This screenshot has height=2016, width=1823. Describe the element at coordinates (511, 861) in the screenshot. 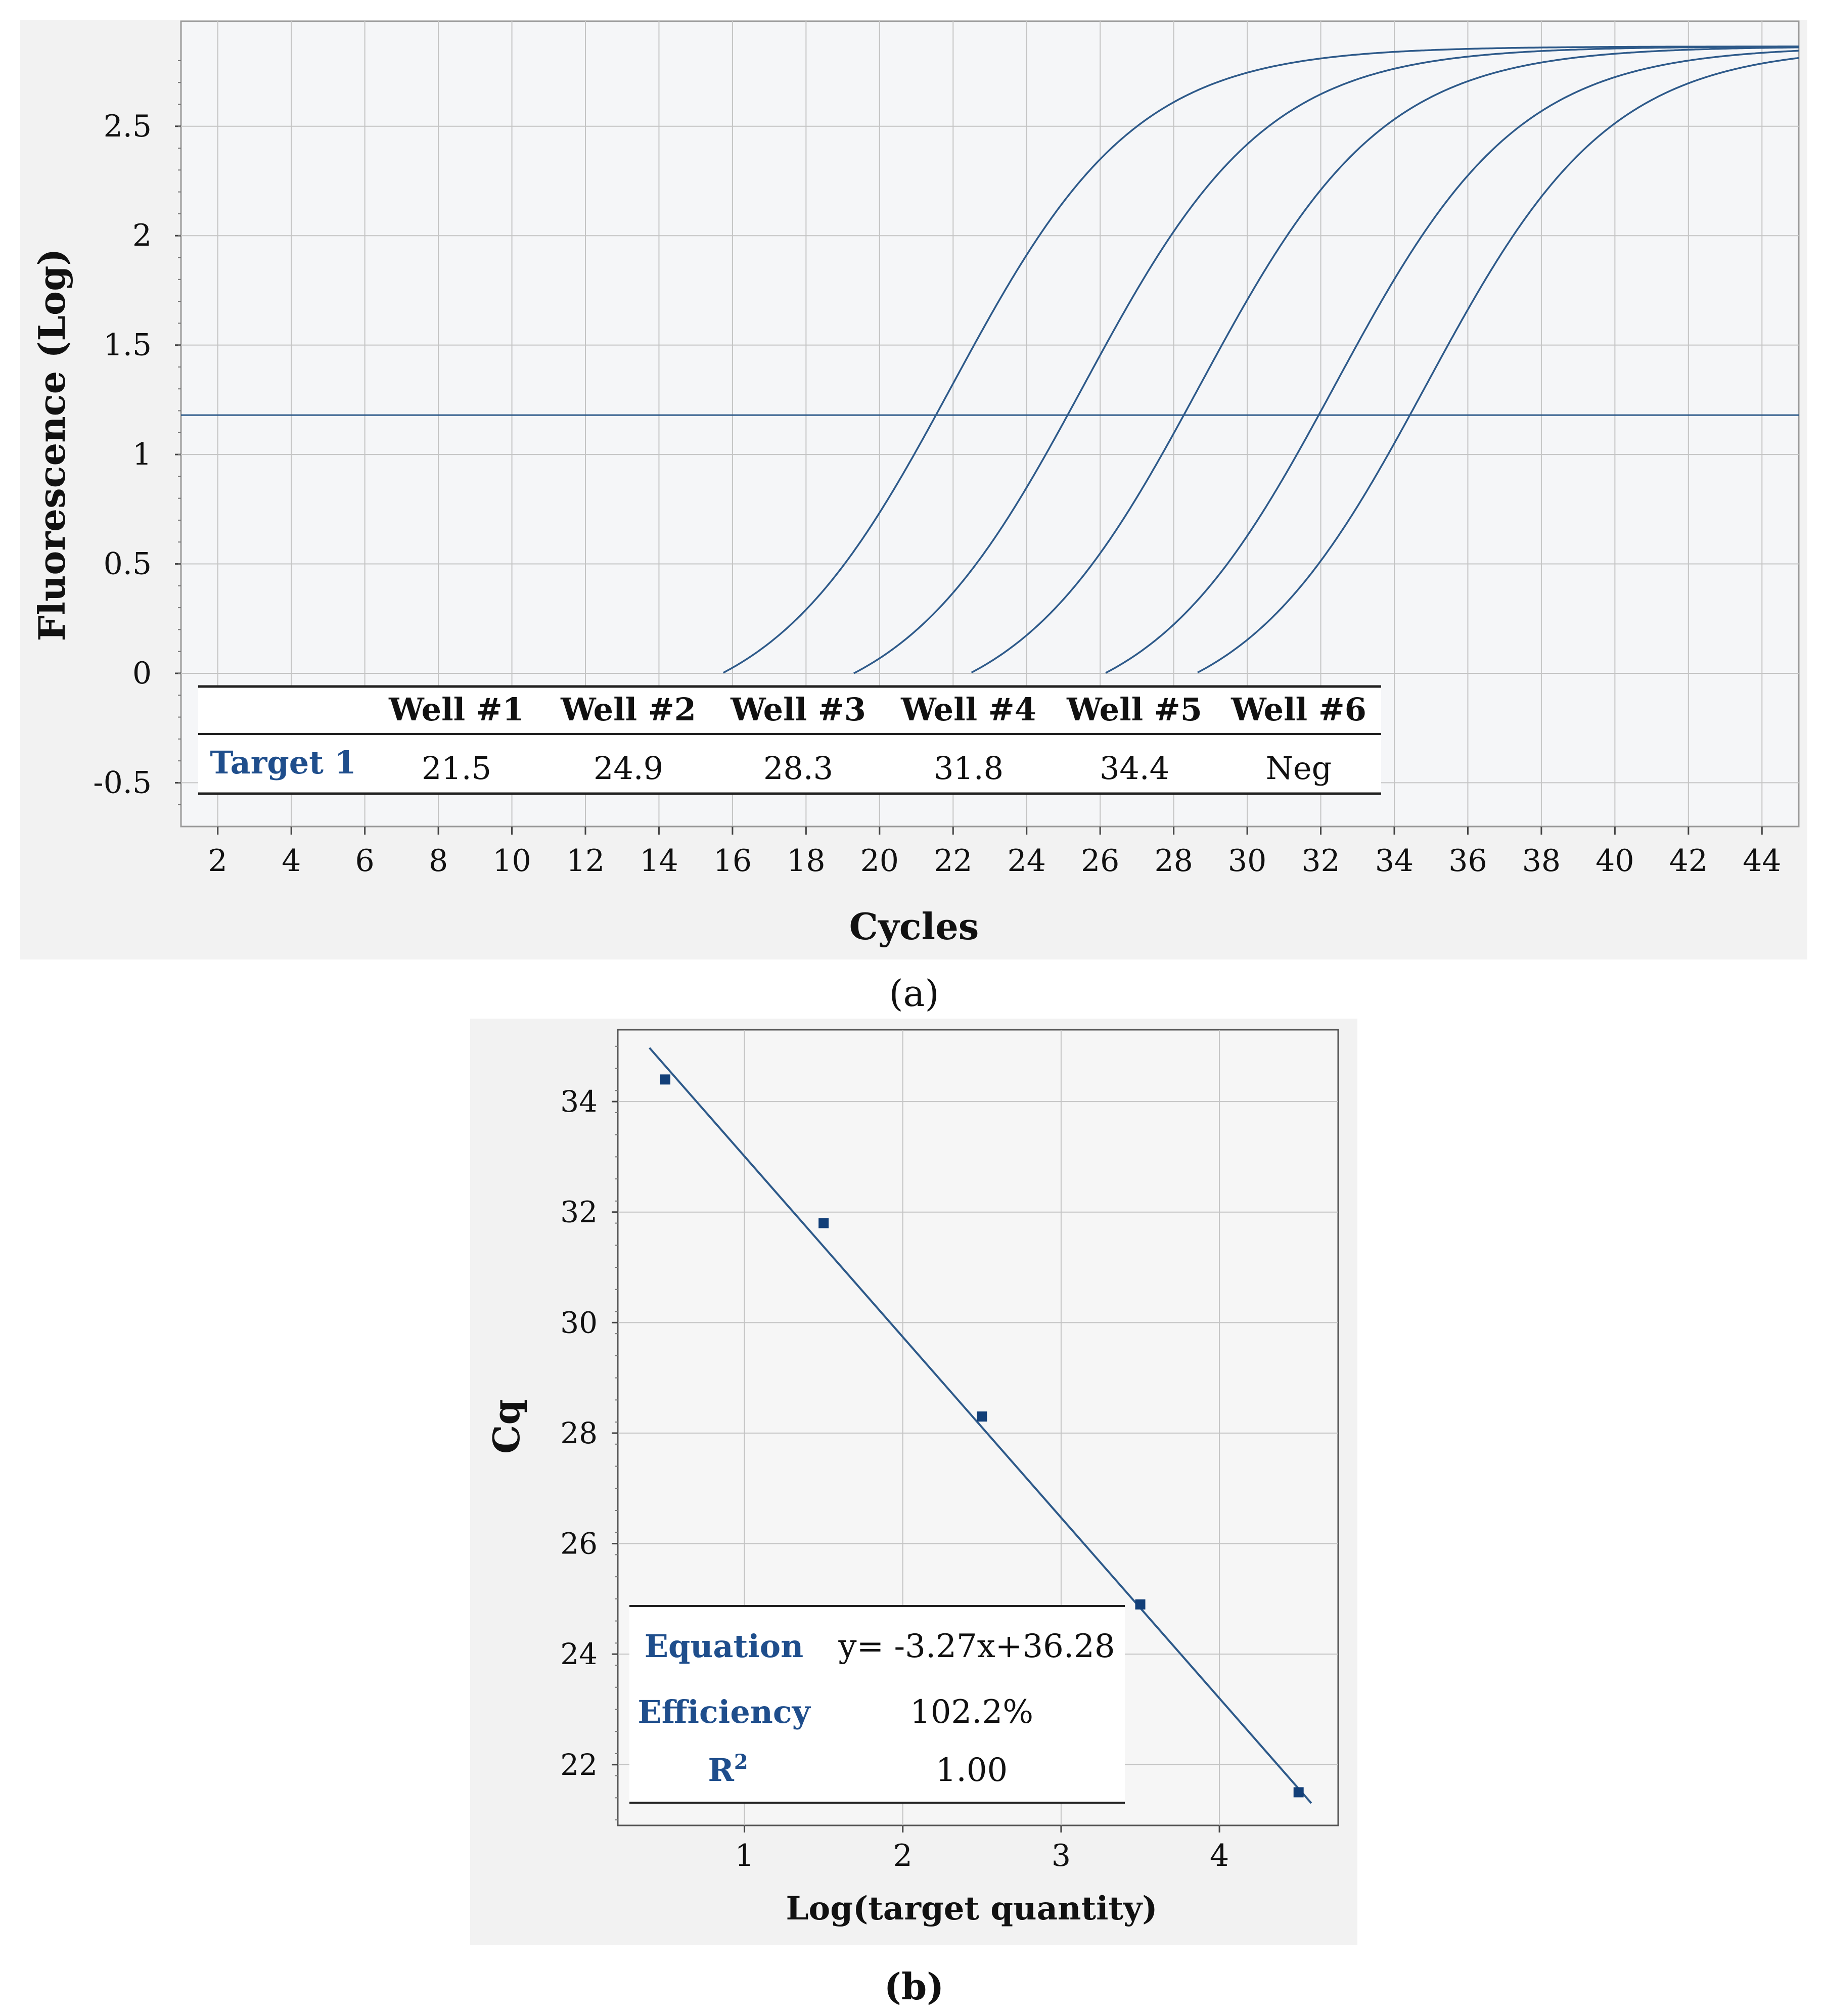

I see `x-tick-label-a: 10` at that location.